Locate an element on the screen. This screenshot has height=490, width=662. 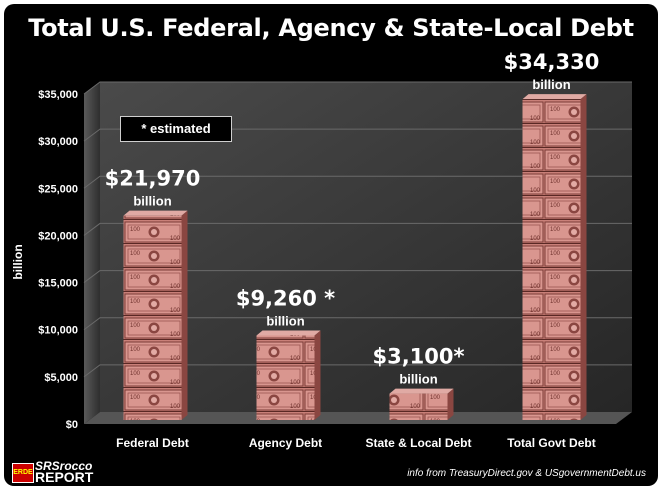
logo-badge: ERDE is located at coordinates (23, 473).